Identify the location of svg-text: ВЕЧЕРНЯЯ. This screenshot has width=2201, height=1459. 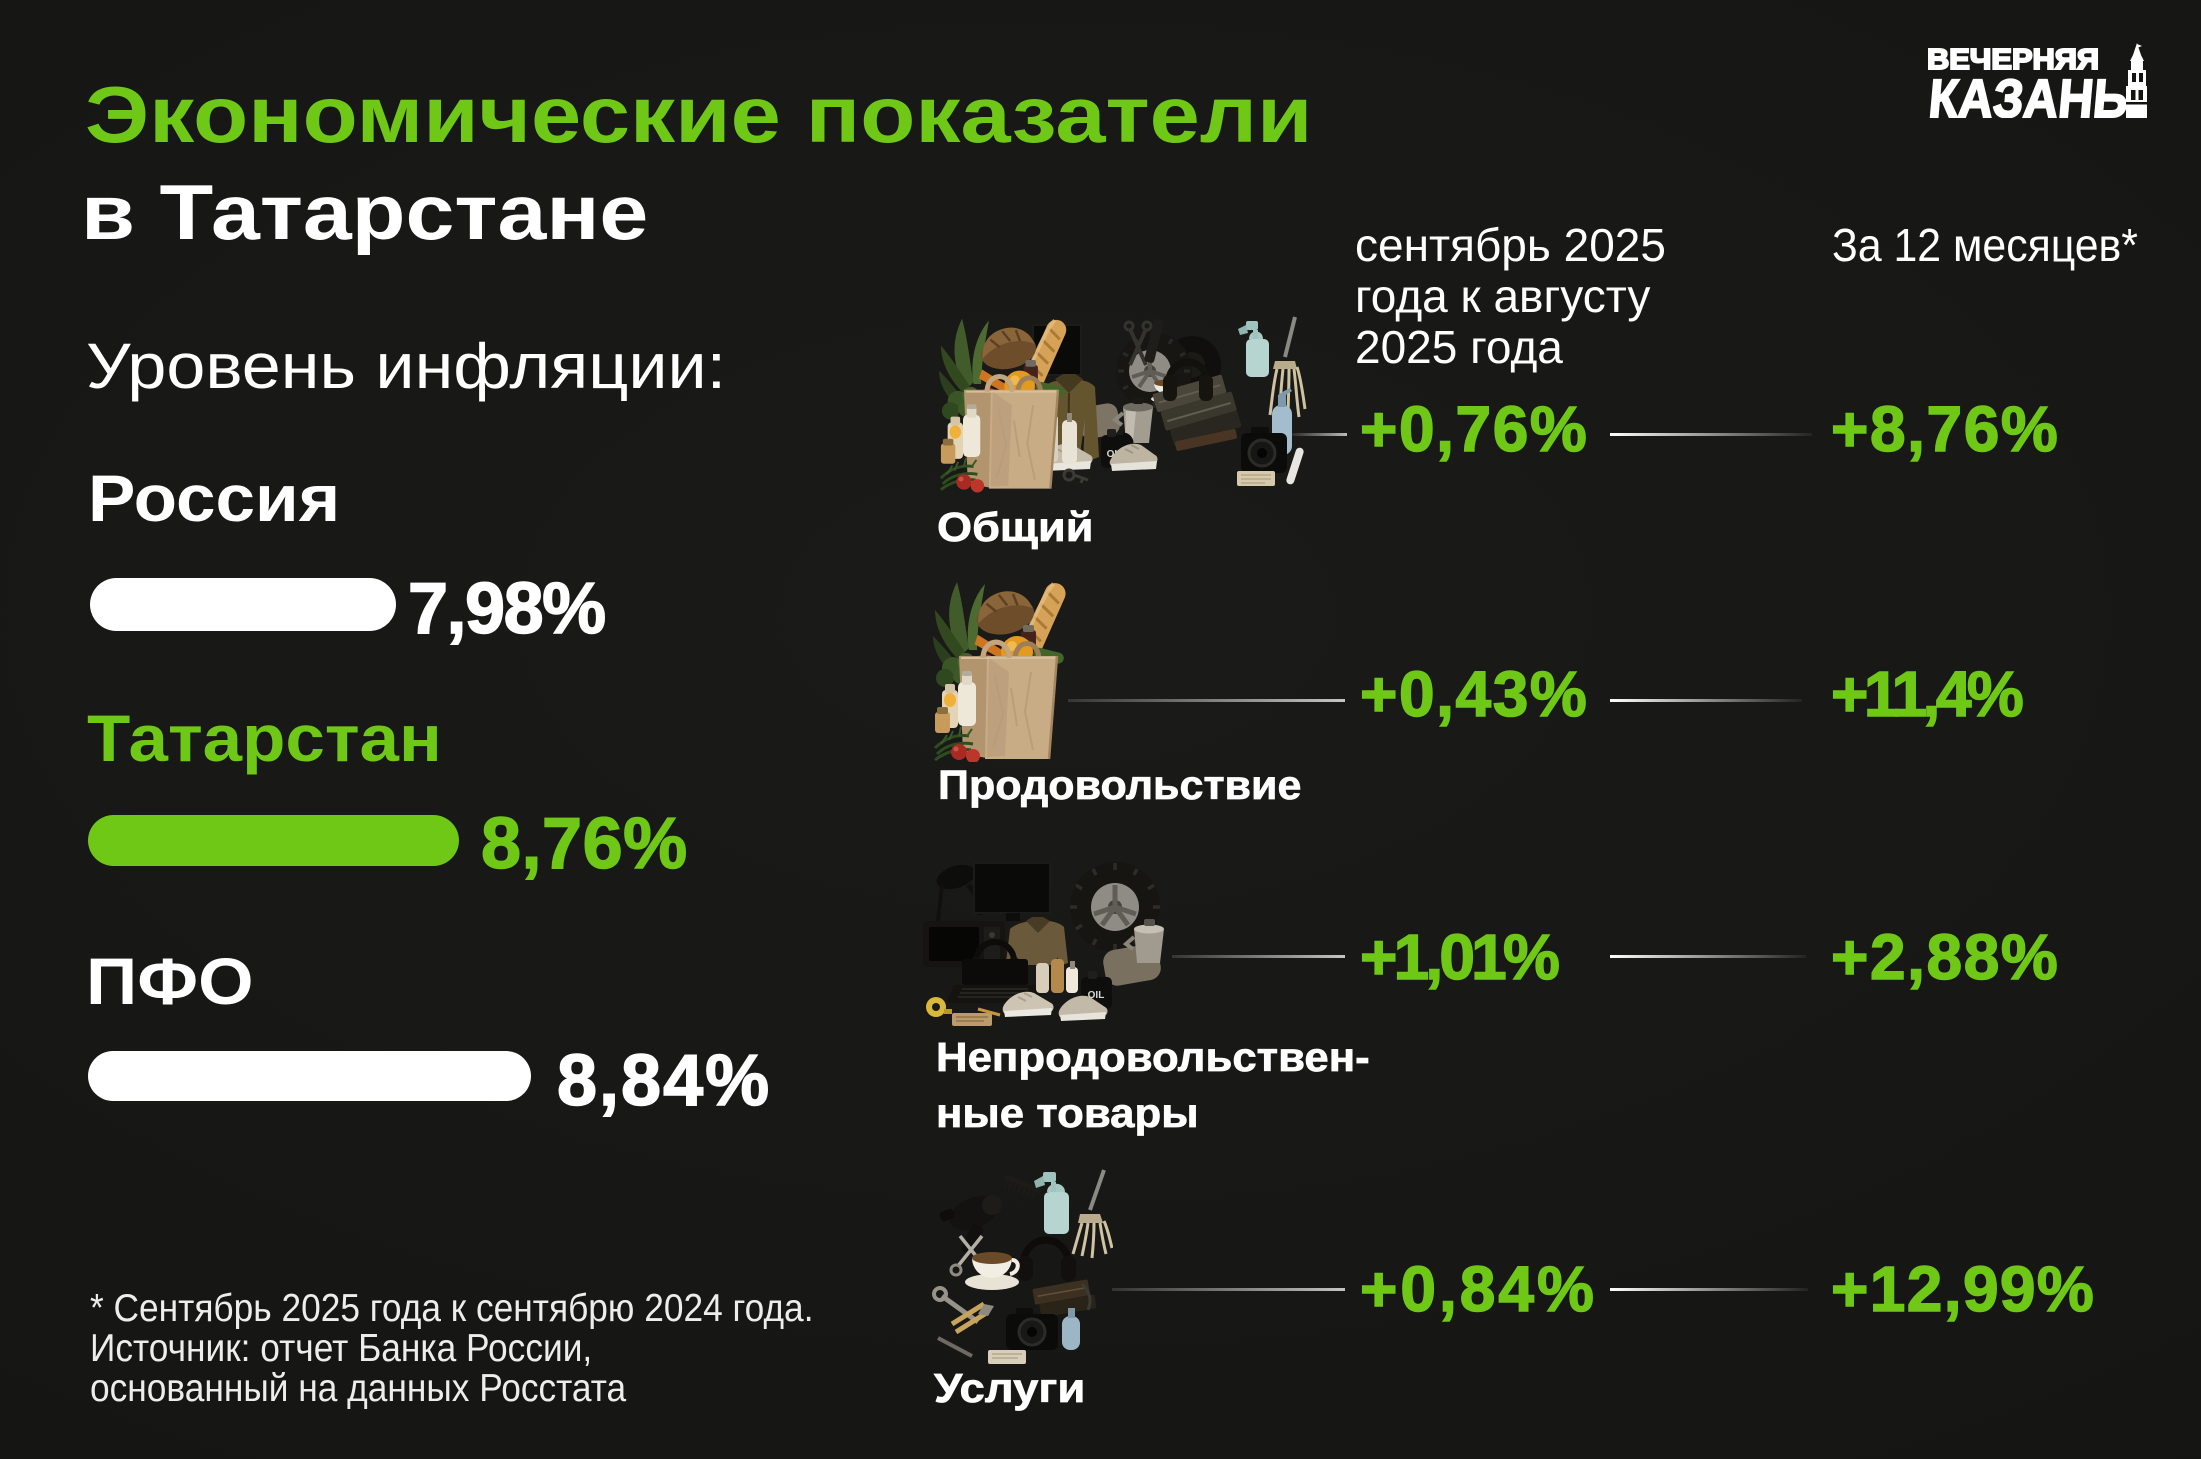
(2013, 60).